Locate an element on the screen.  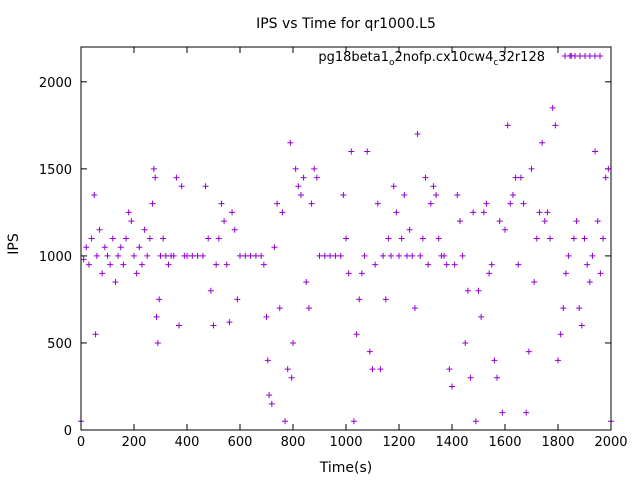
x-tick-label: 2000 is located at coordinates (610, 442).